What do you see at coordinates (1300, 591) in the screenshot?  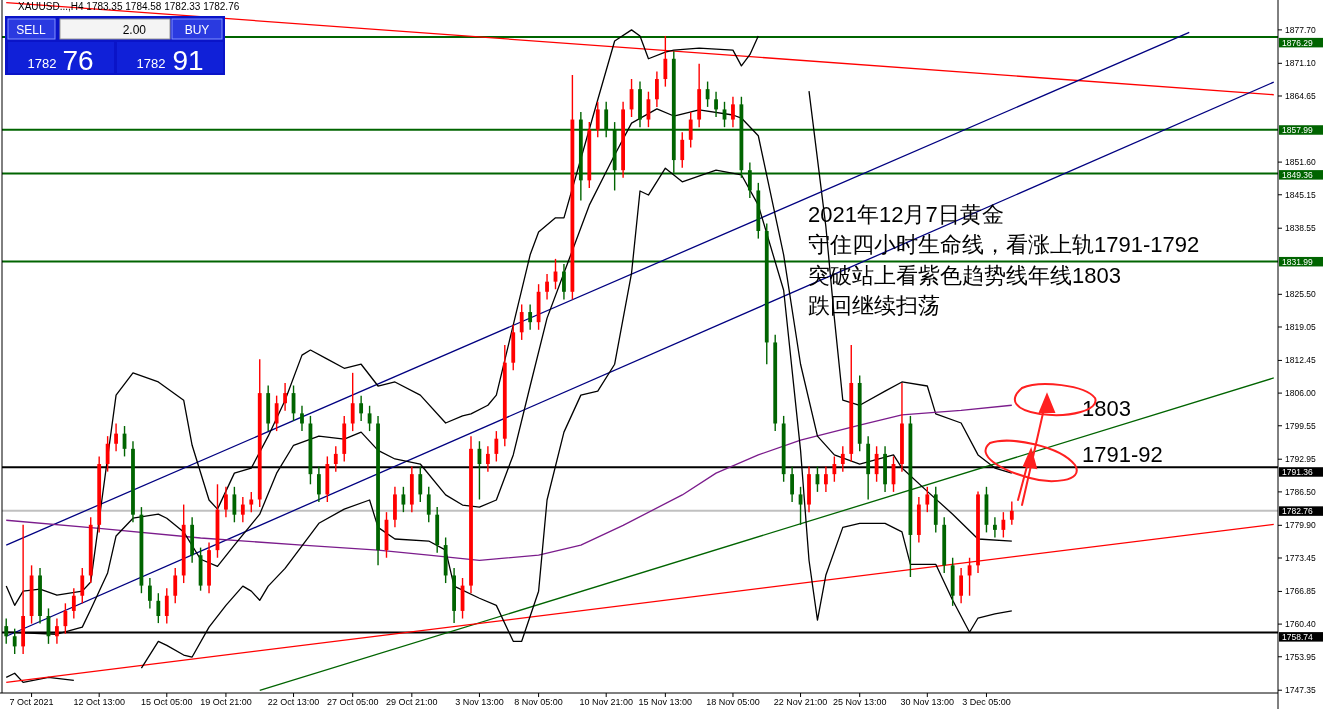 I see `ytick-label: 1766.85` at bounding box center [1300, 591].